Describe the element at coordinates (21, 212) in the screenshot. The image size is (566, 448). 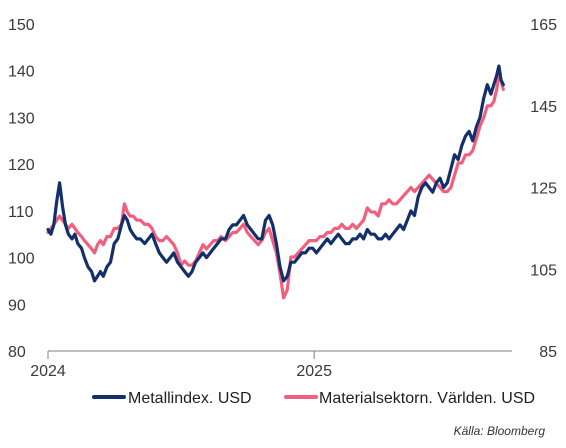
I see `left-y-tick-label: 110` at that location.